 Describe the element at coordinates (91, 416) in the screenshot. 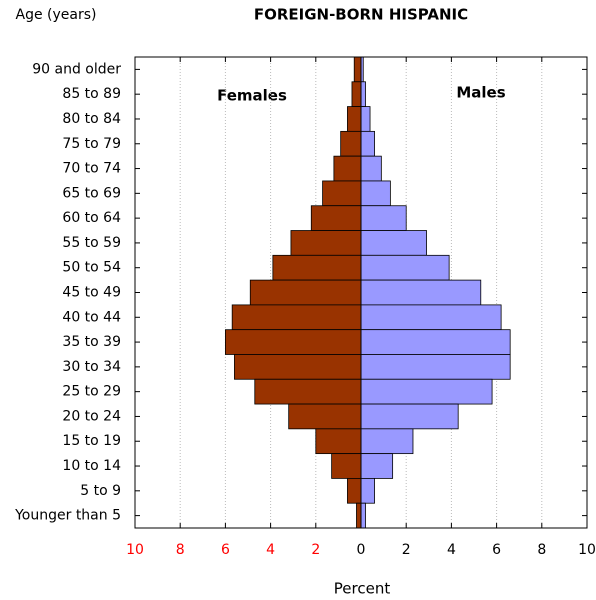

I see `y-tick-label: 20 to 24` at that location.